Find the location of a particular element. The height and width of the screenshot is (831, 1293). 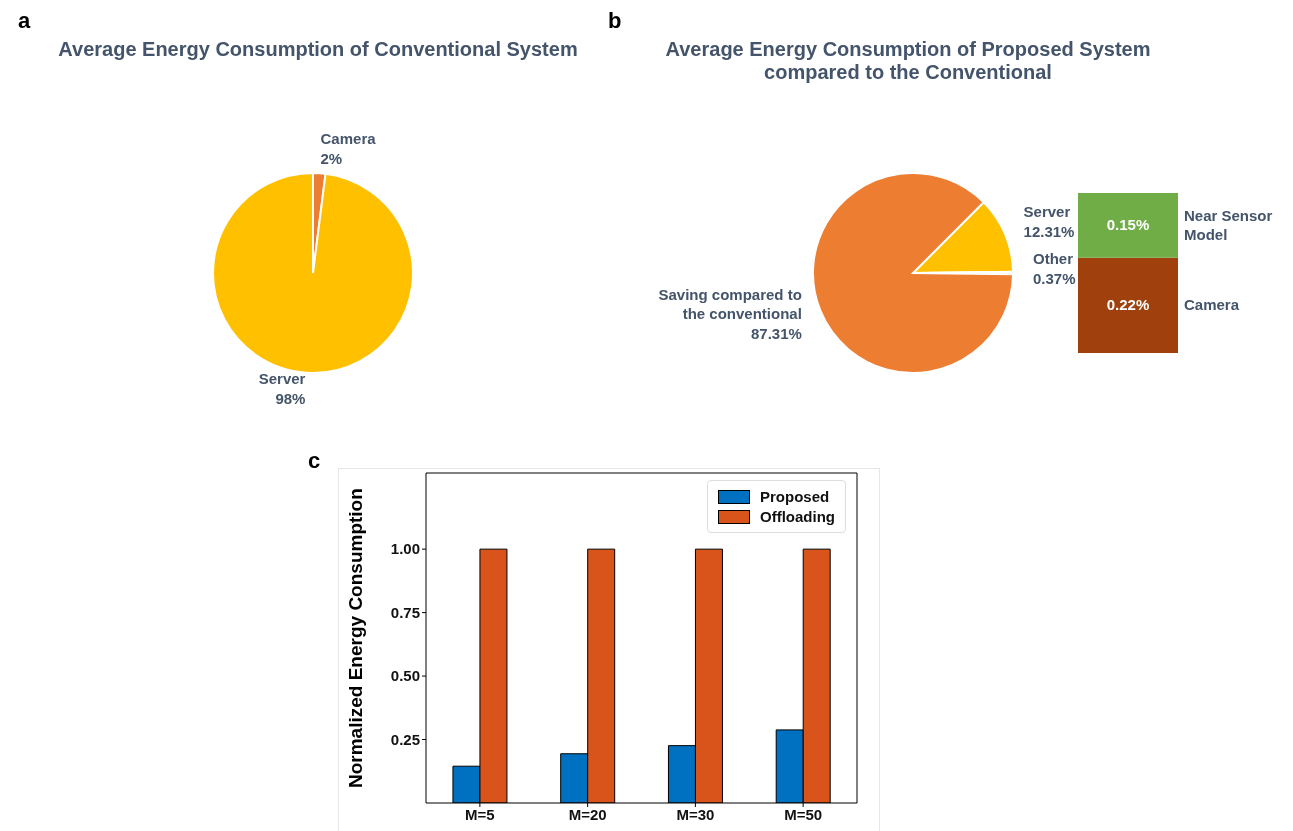

data-label: 0.15% is located at coordinates (1128, 225).